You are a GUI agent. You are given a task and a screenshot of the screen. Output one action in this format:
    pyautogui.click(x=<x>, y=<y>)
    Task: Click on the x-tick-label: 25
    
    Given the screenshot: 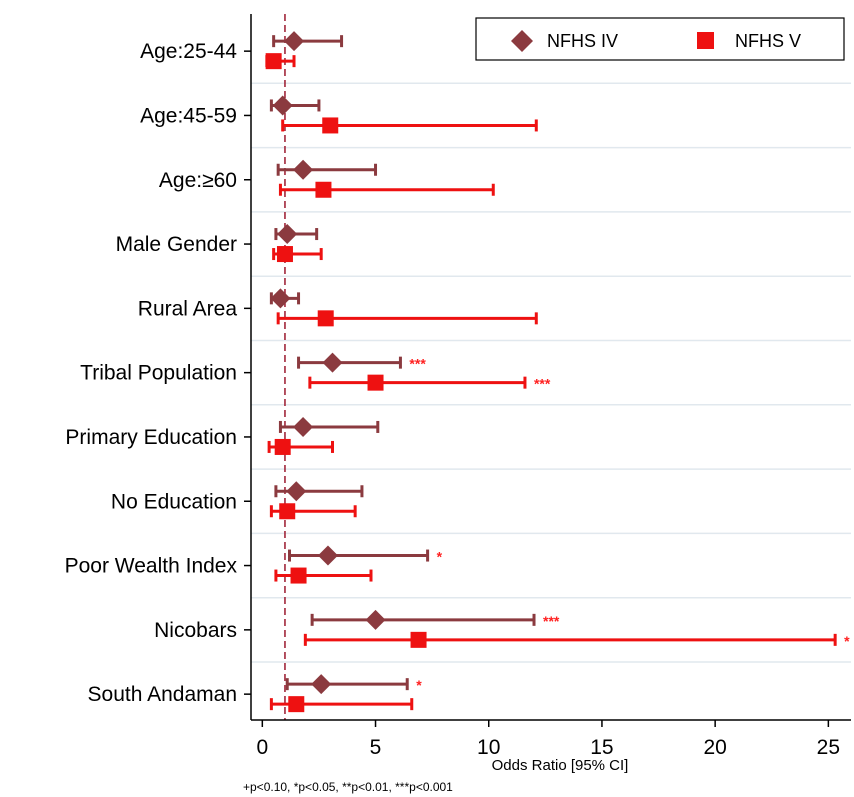 What is the action you would take?
    pyautogui.click(x=828, y=747)
    